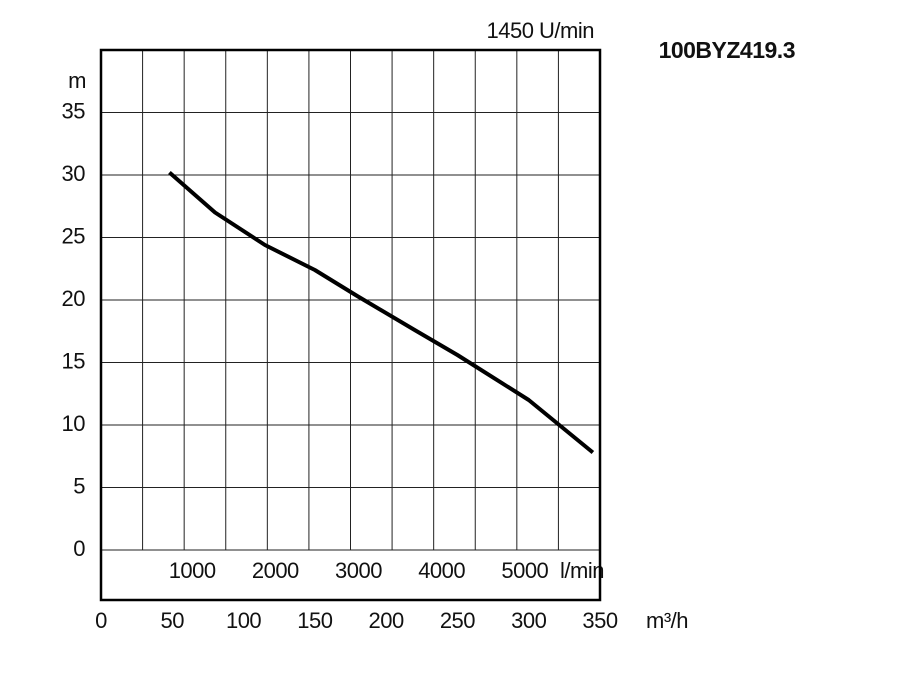 This screenshot has width=900, height=700. I want to click on y-tick-label: 15, so click(74, 360).